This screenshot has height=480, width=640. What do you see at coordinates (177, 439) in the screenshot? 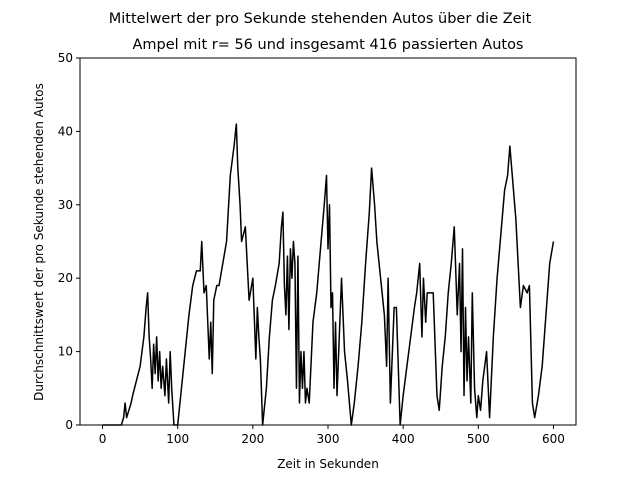
I see `x-tick-label: 100` at bounding box center [177, 439].